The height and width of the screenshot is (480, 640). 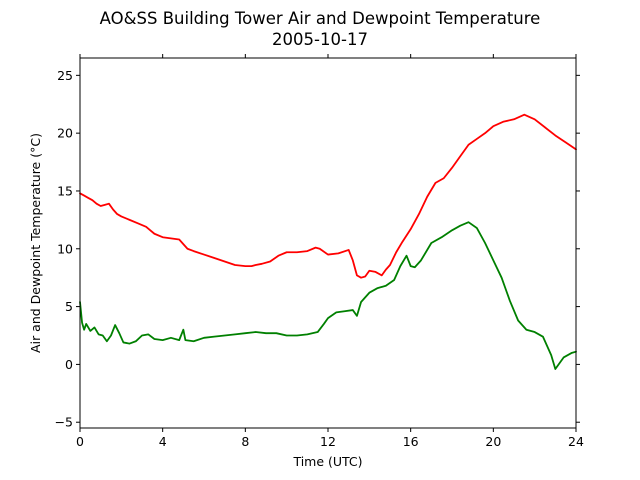 I want to click on x-tick-label: 8, so click(x=245, y=441).